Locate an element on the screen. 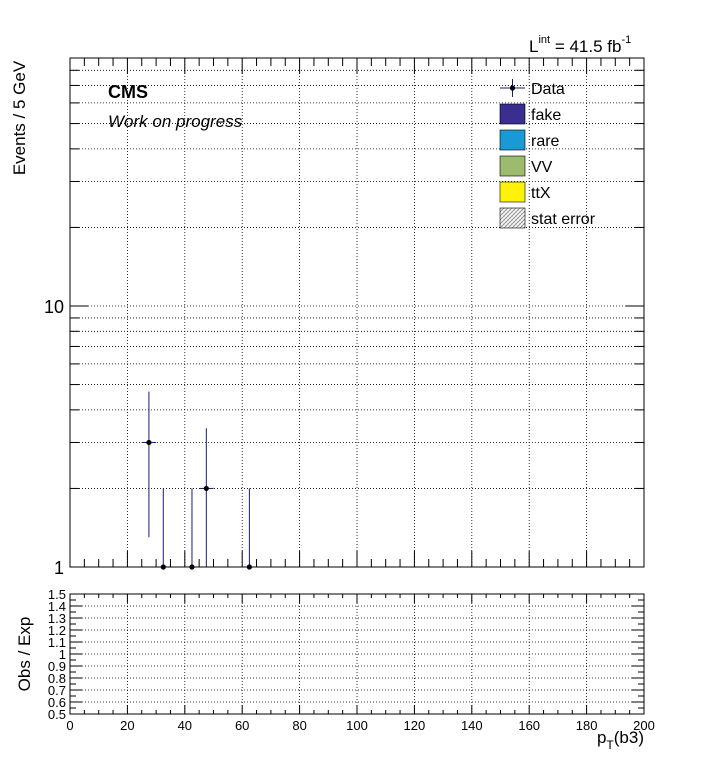 This screenshot has width=716, height=772. x-tick-label: 0 is located at coordinates (69, 725).